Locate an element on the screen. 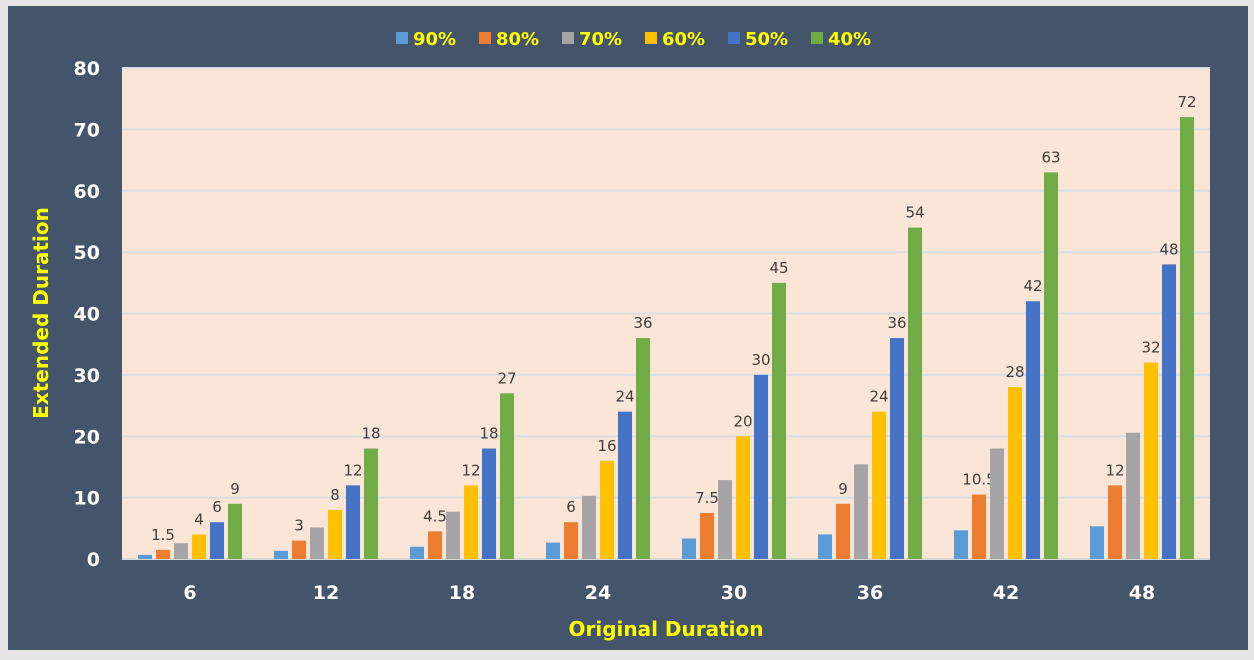 The height and width of the screenshot is (660, 1254). x-tick-label: 12 is located at coordinates (326, 593).